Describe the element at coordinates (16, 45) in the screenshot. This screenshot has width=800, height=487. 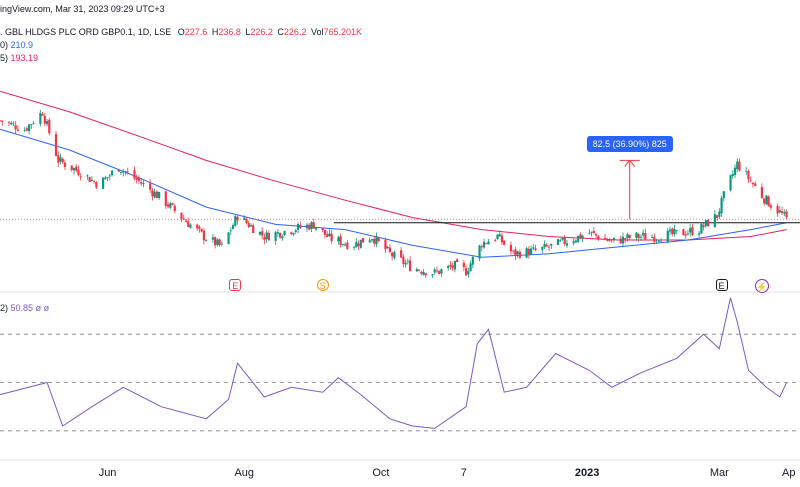
I see `ma-fast-legend: 0) 210.9` at that location.